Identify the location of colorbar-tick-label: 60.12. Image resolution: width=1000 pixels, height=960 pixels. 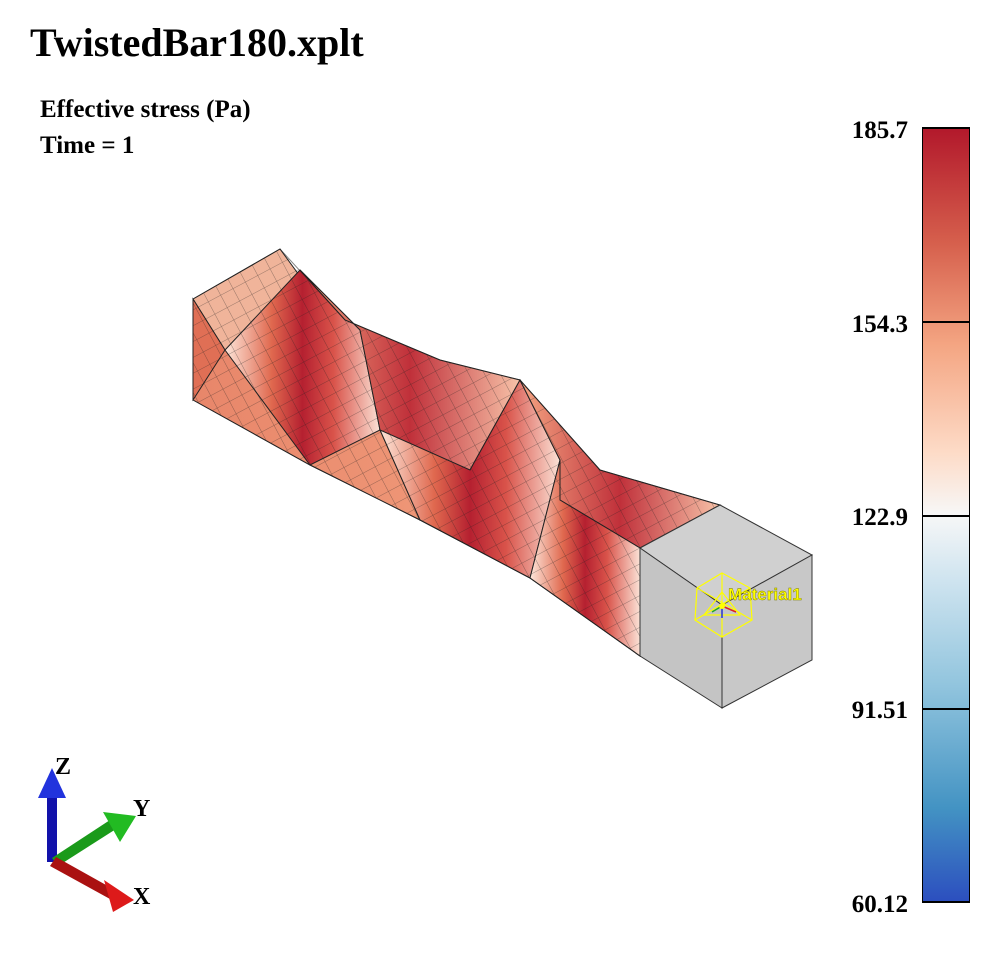
(879, 904).